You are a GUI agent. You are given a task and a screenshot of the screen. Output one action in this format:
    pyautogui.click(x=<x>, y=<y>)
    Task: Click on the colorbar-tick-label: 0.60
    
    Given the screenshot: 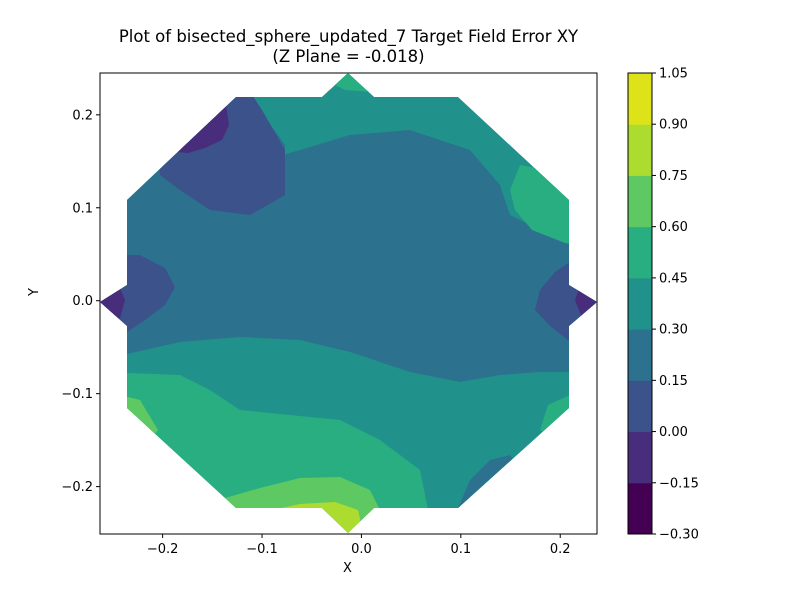 What is the action you would take?
    pyautogui.click(x=673, y=227)
    